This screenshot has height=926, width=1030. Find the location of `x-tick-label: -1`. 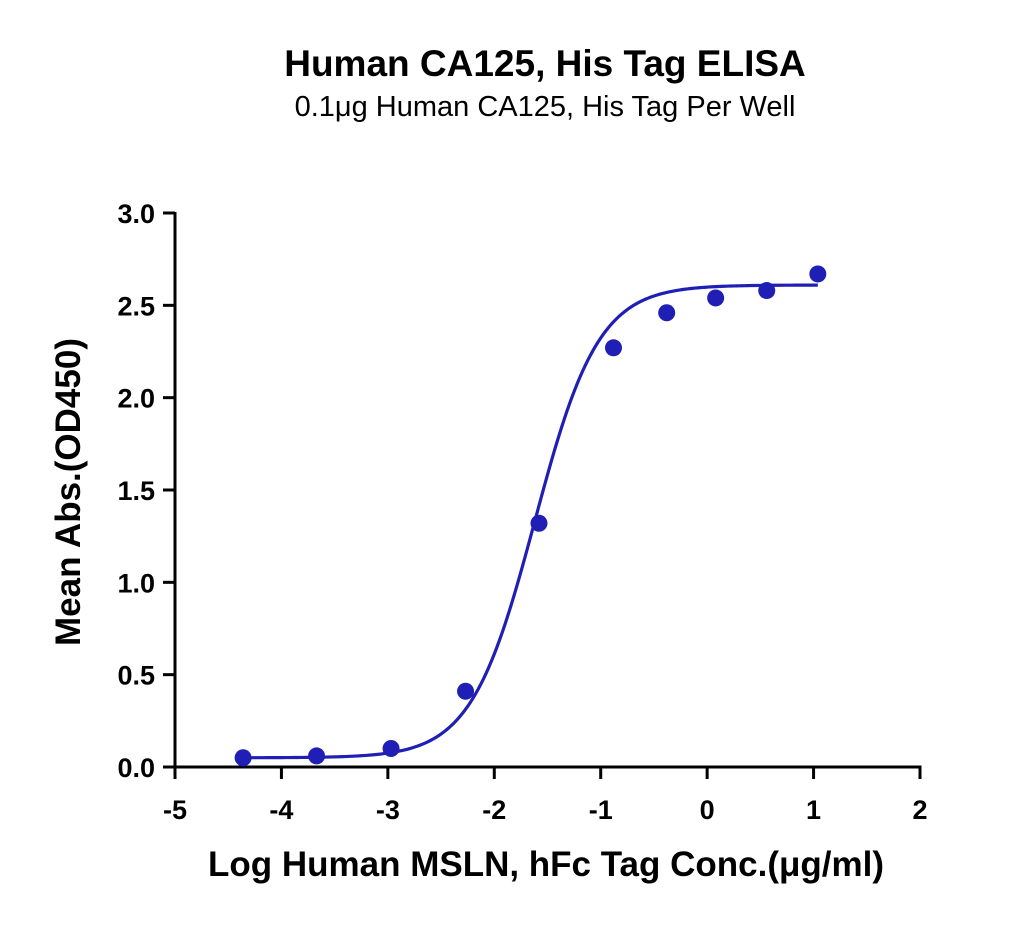

x-tick-label: -1 is located at coordinates (601, 810).